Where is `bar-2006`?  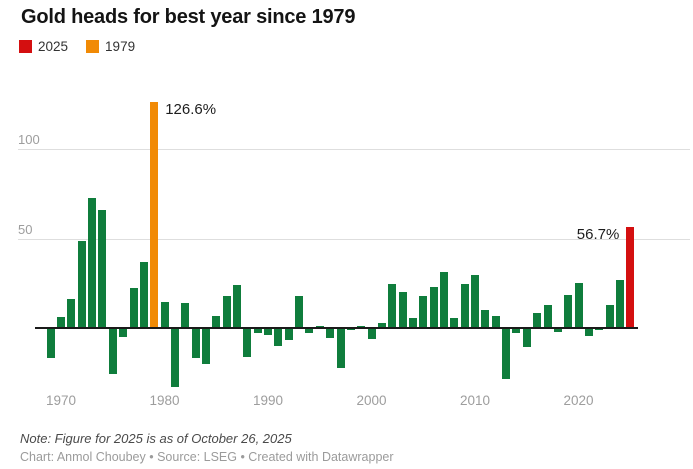
bar-2006 is located at coordinates (433, 307).